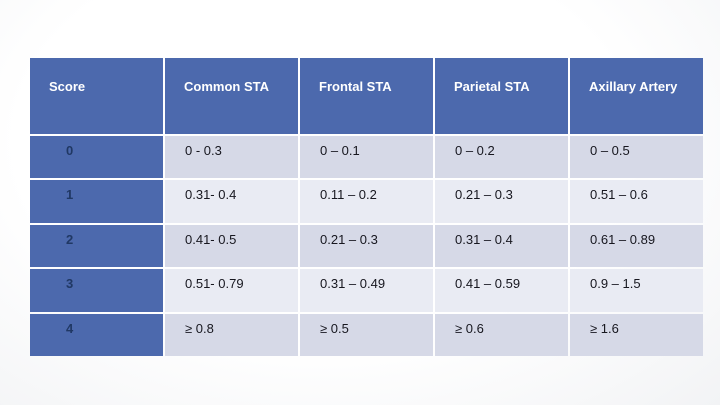 The height and width of the screenshot is (405, 720). Describe the element at coordinates (636, 246) in the screenshot. I see `value-cell-axillary-2: 0.61 – 0.89` at that location.